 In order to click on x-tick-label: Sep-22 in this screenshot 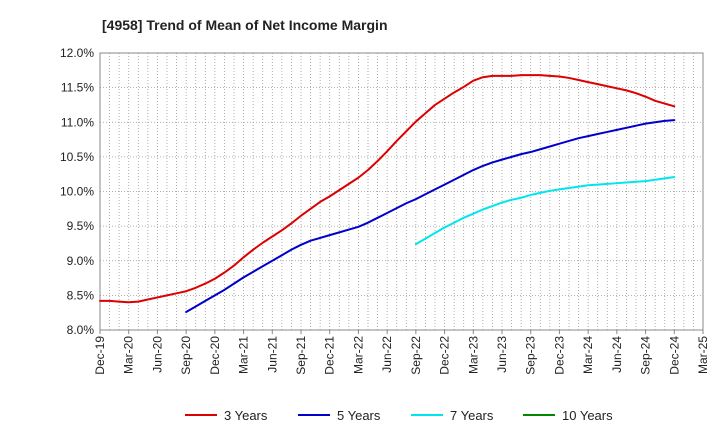, I will do `click(416, 355)`.